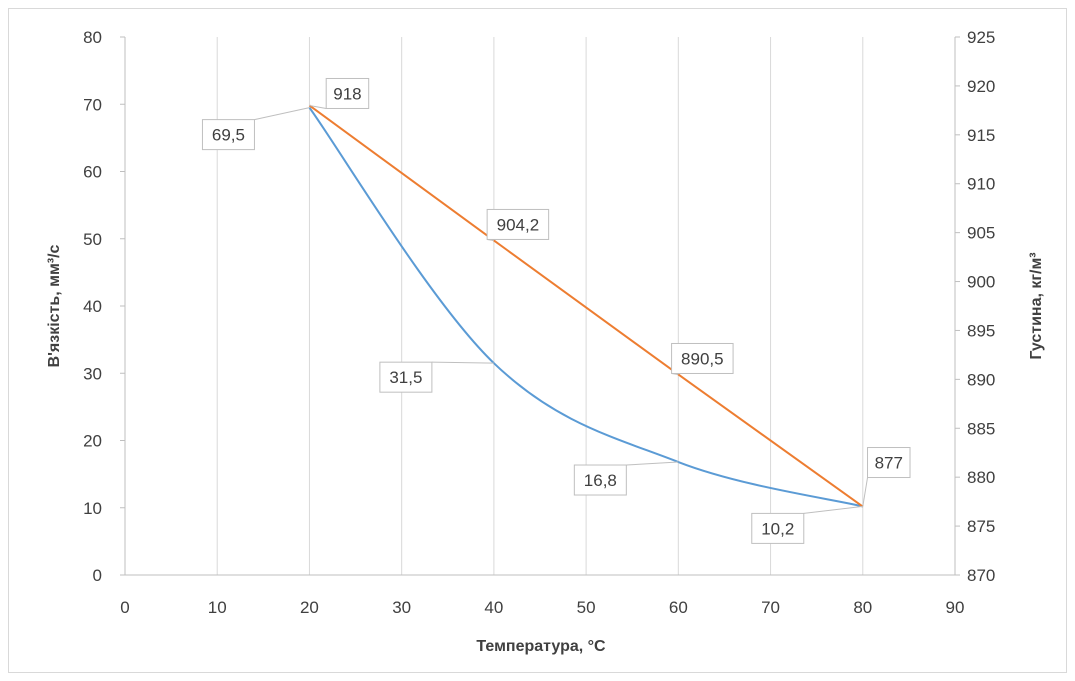 This screenshot has height=681, width=1075. What do you see at coordinates (981, 37) in the screenshot?
I see `y-right-tick-label: 925` at bounding box center [981, 37].